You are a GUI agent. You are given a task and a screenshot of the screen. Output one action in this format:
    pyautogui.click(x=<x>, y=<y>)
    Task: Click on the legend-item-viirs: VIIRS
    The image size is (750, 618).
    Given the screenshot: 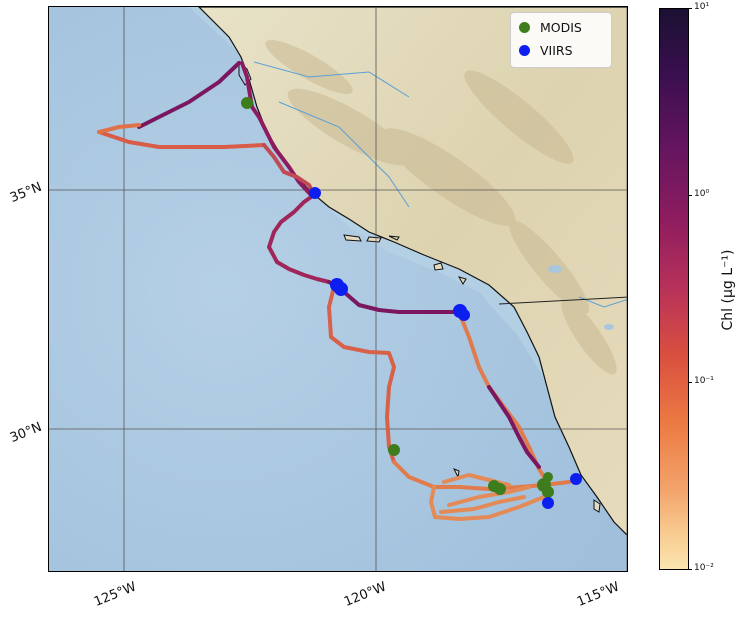 What is the action you would take?
    pyautogui.click(x=546, y=50)
    